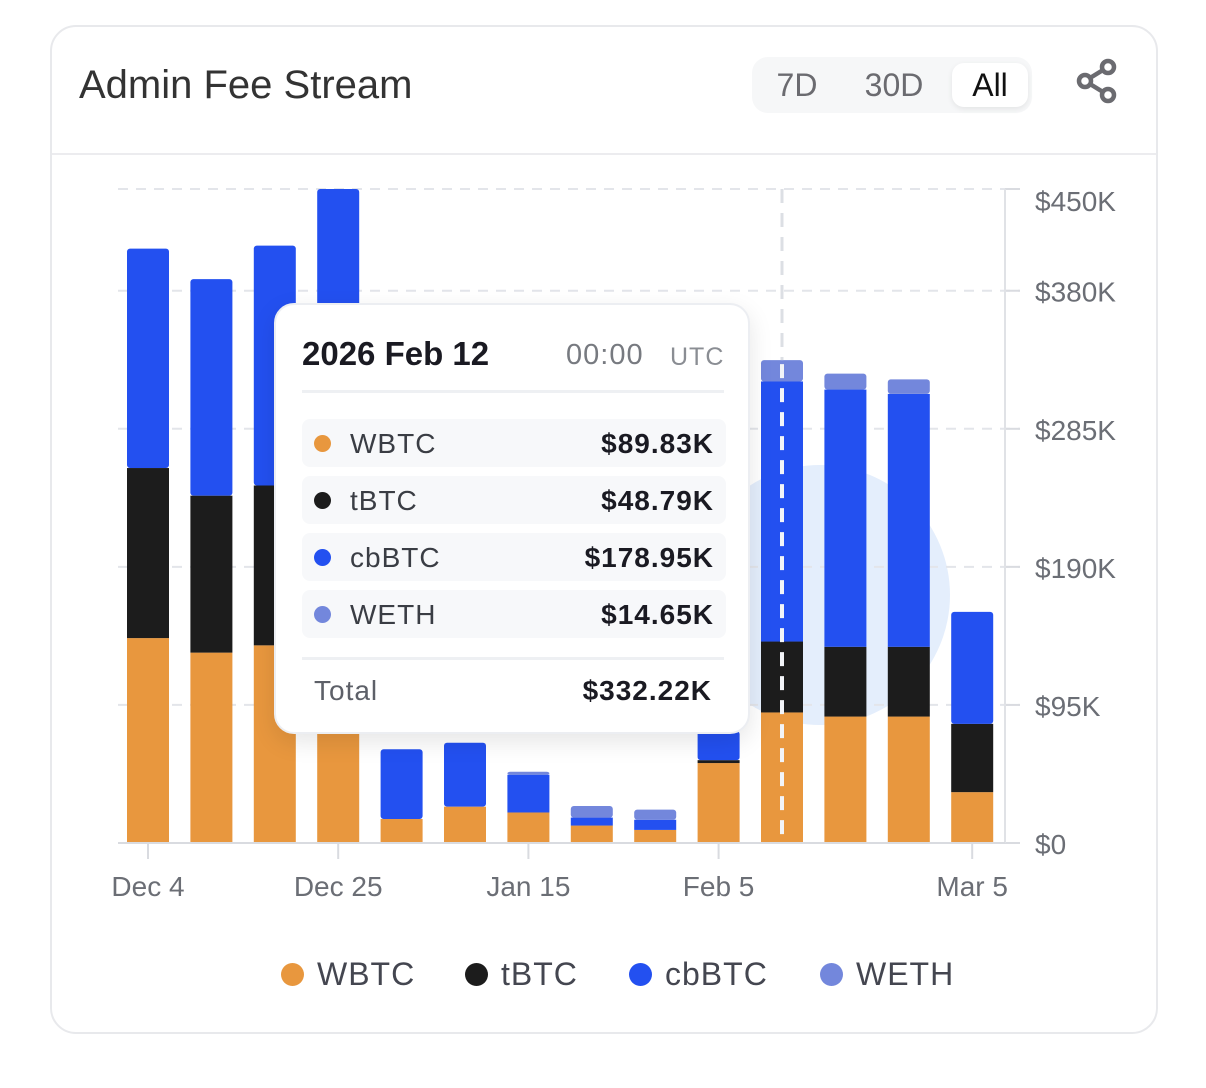 Image resolution: width=1206 pixels, height=1088 pixels. Describe the element at coordinates (1075, 430) in the screenshot. I see `y-tick-label: $285K` at that location.